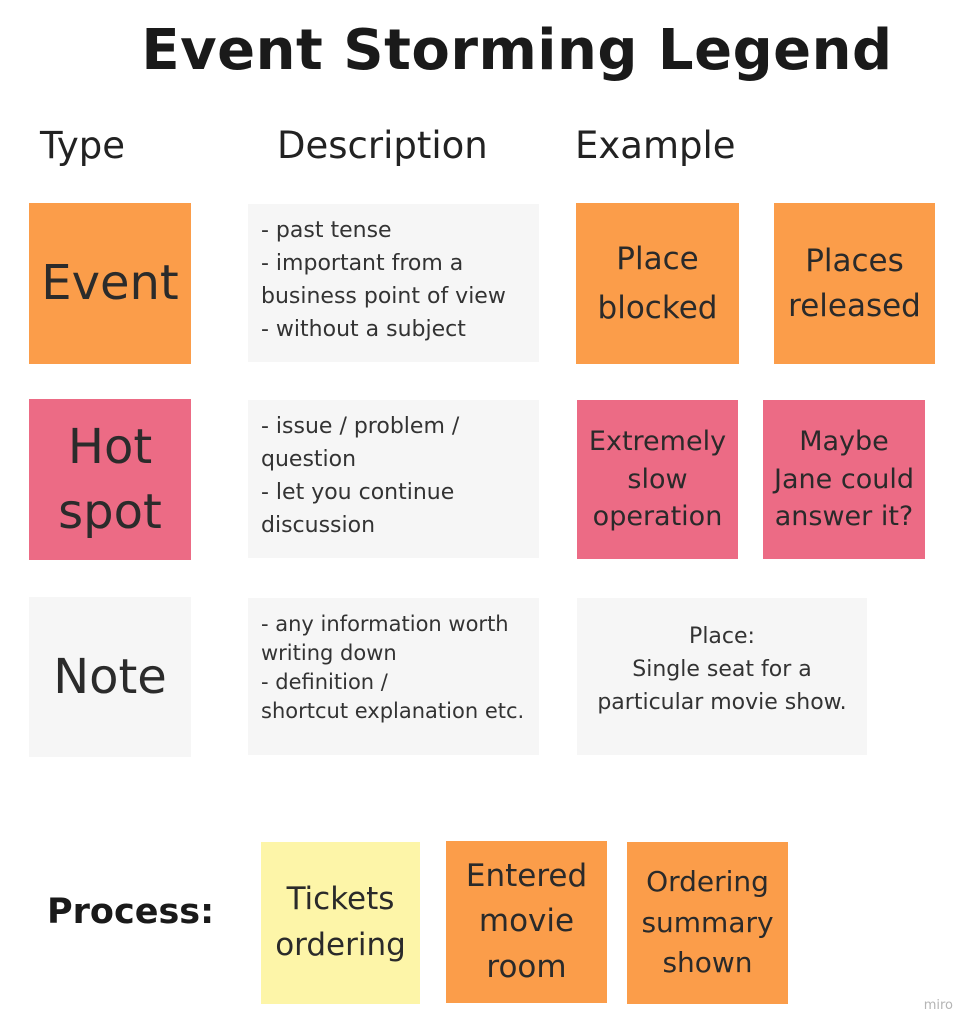  I want to click on sticky-text-line: movie, so click(526, 921).